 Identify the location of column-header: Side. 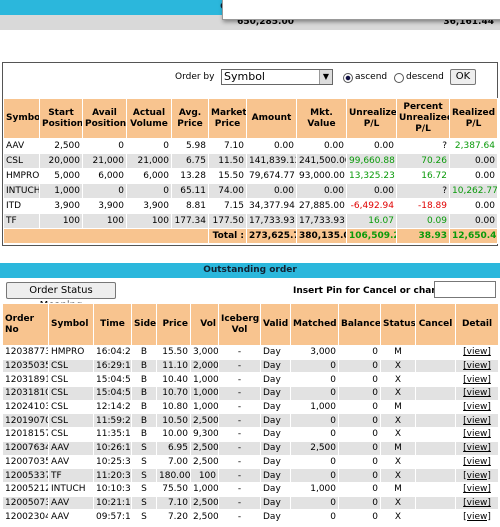
(144, 324).